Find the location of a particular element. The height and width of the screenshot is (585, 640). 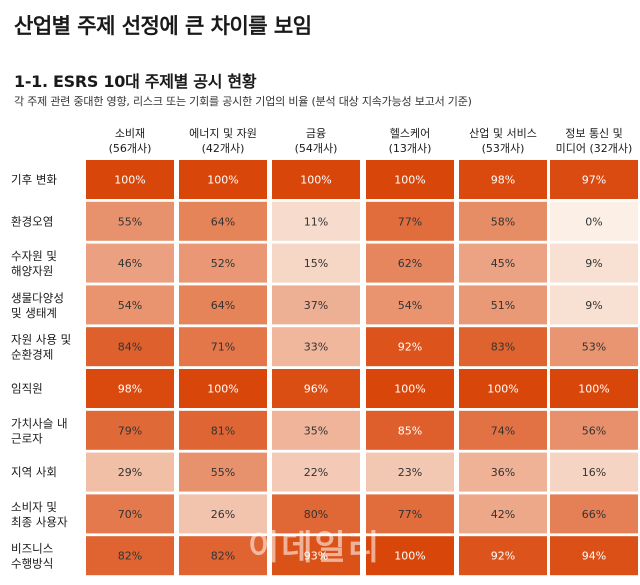

cell-value-label: 35% is located at coordinates (316, 430).